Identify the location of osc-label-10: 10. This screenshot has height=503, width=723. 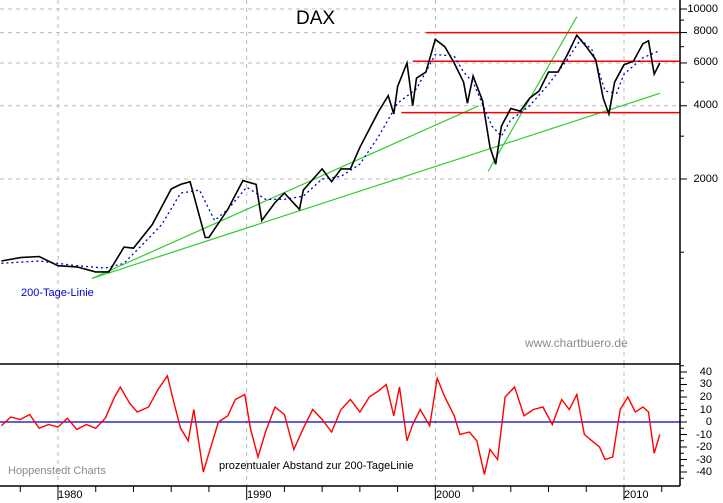
(705, 410).